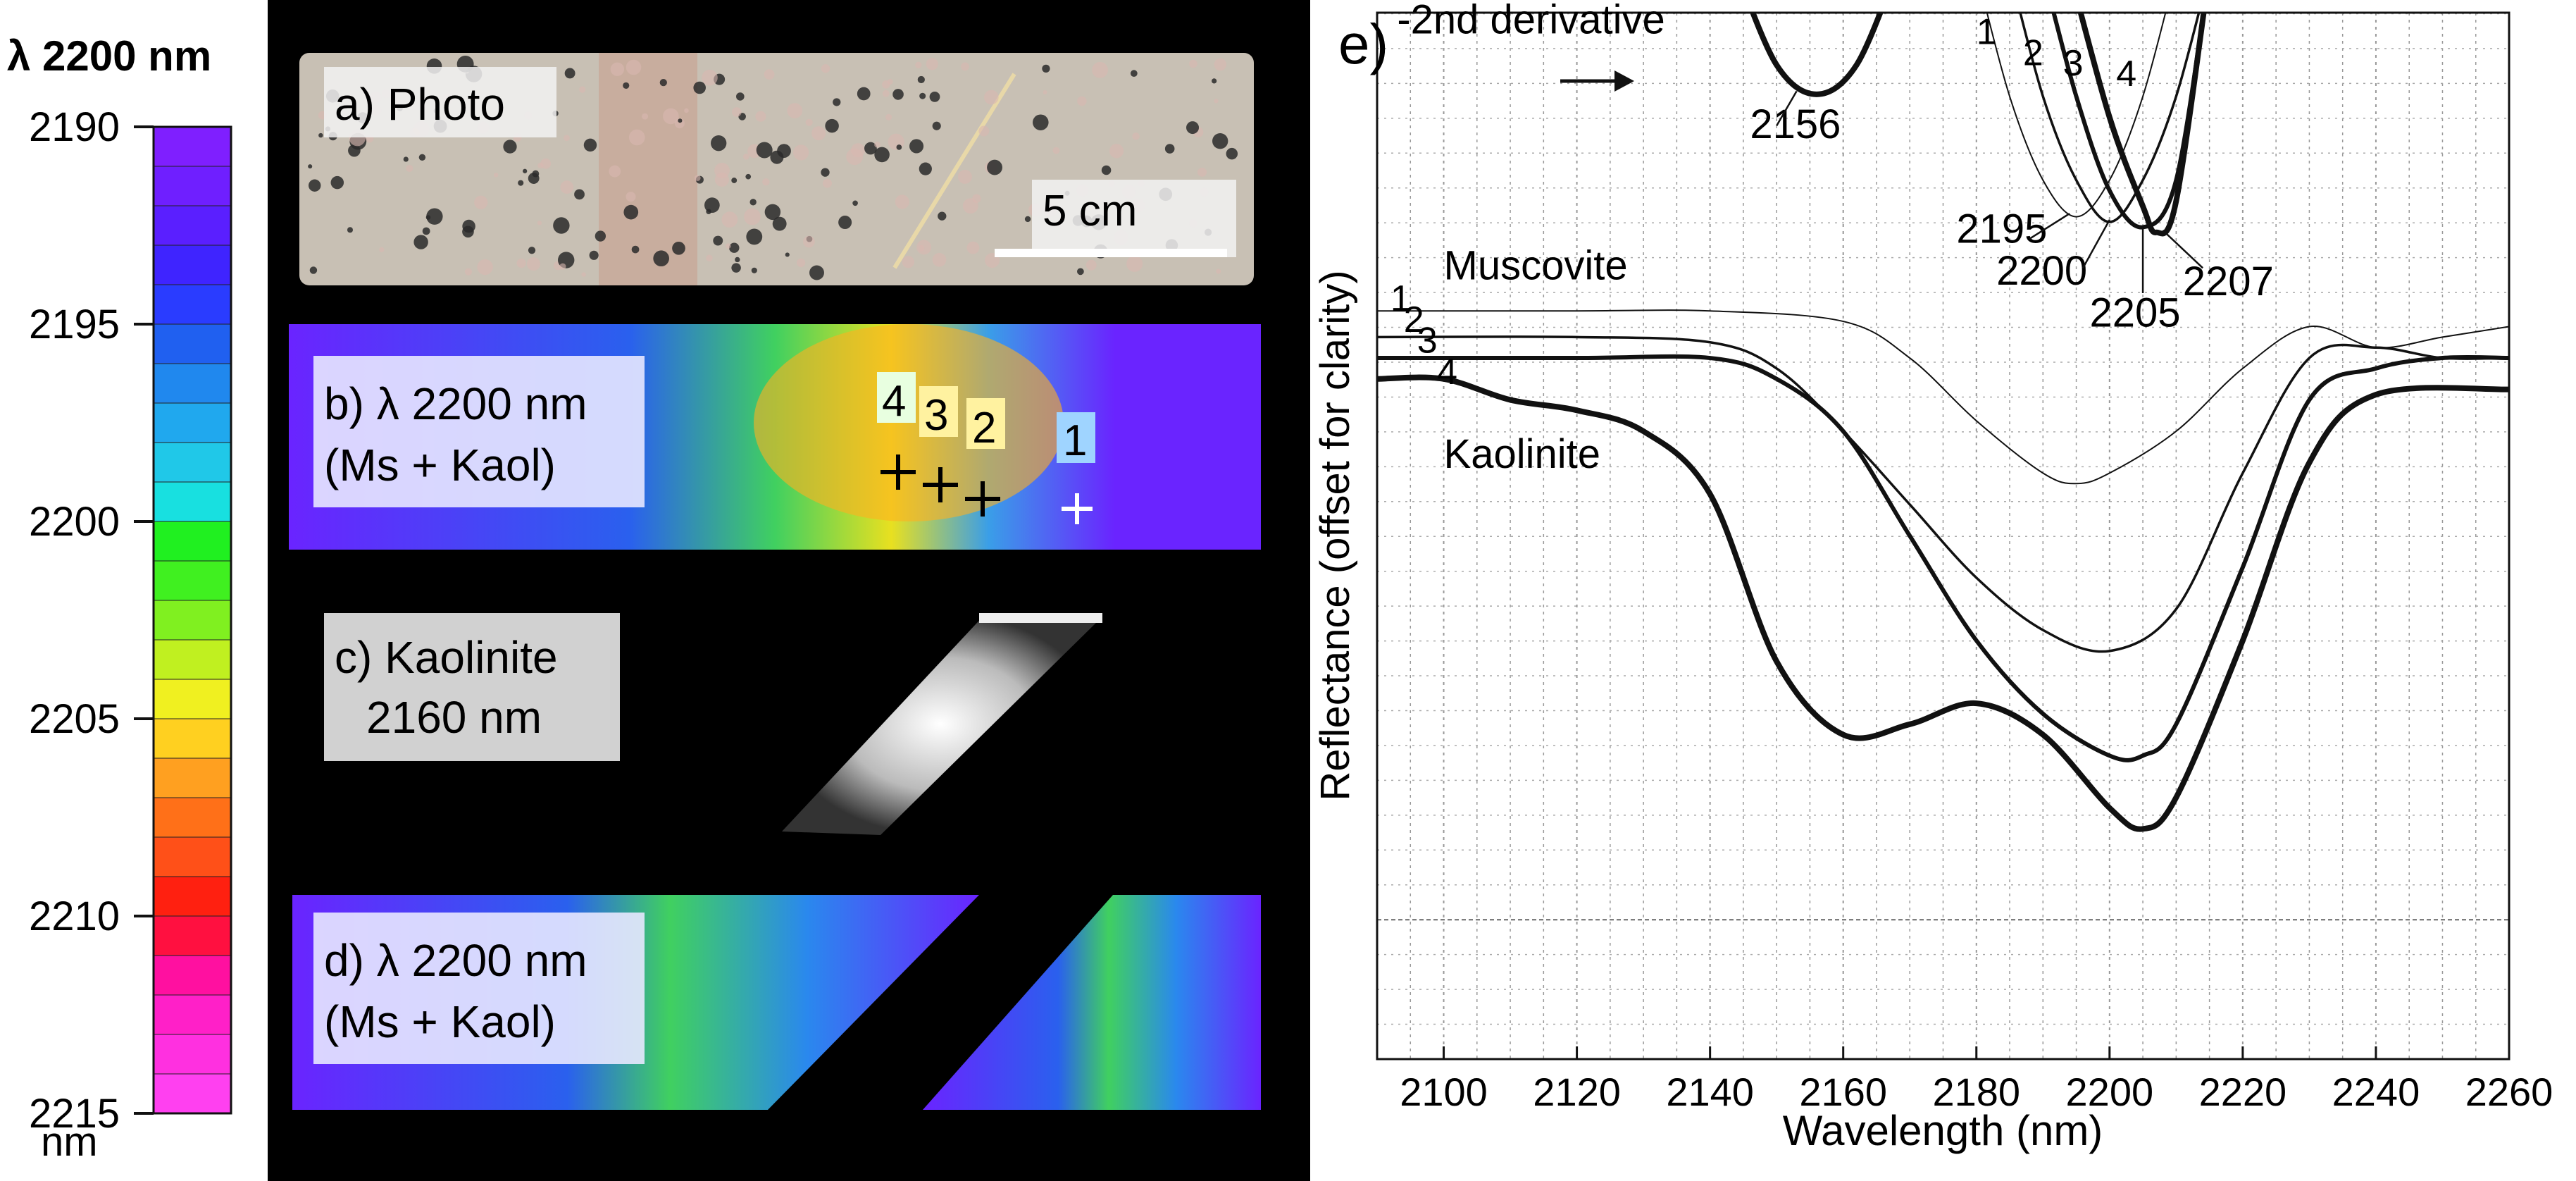 This screenshot has height=1181, width=2576. I want to click on colorbar-tick-label: 2210, so click(74, 916).